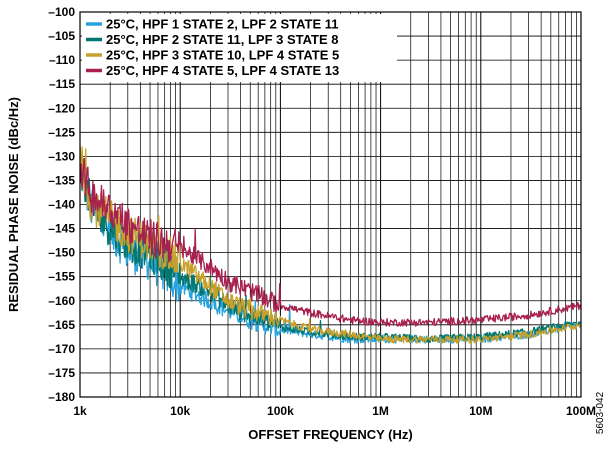  I want to click on y-tick-label: –170, so click(61, 349).